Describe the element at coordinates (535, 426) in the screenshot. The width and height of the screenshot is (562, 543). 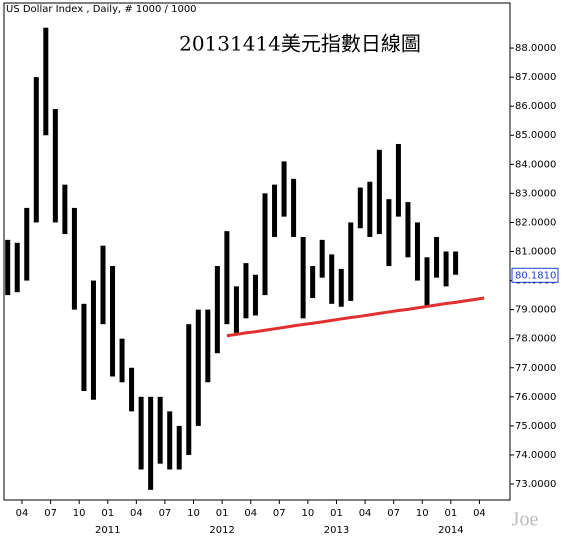
I see `y-tick-label: 75.0000` at that location.